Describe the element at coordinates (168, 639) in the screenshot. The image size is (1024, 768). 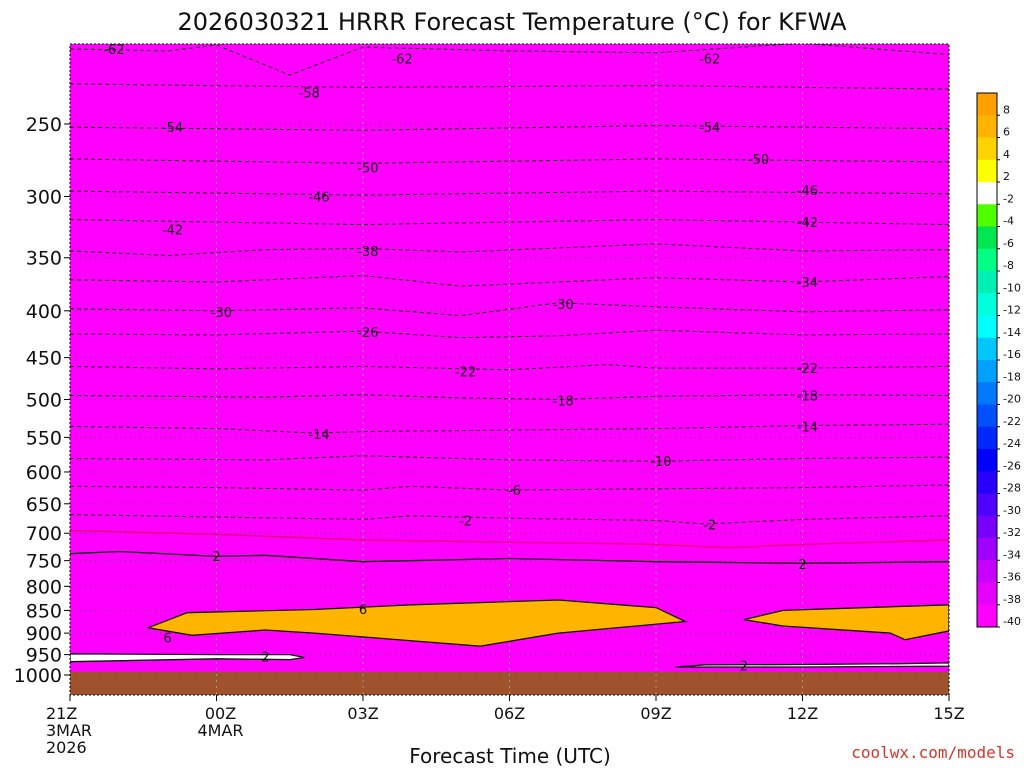
I see `isotherm-label: 6` at that location.